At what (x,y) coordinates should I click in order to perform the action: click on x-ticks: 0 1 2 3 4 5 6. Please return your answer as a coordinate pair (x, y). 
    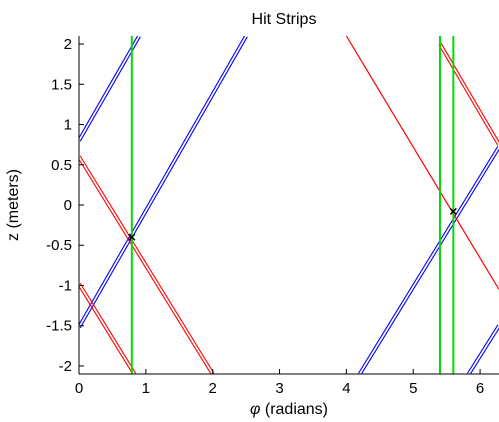
    Looking at the image, I should click on (279, 383).